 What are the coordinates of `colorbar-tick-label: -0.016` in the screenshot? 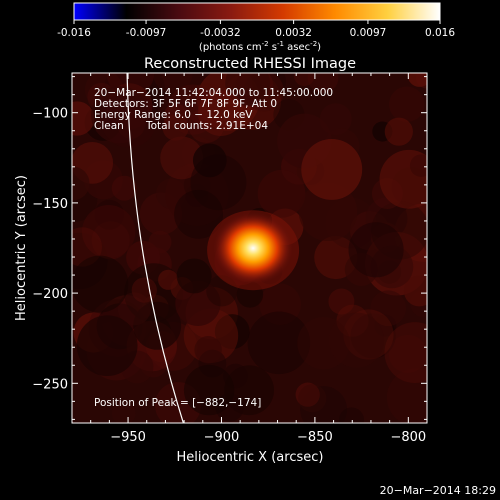 It's located at (74, 33).